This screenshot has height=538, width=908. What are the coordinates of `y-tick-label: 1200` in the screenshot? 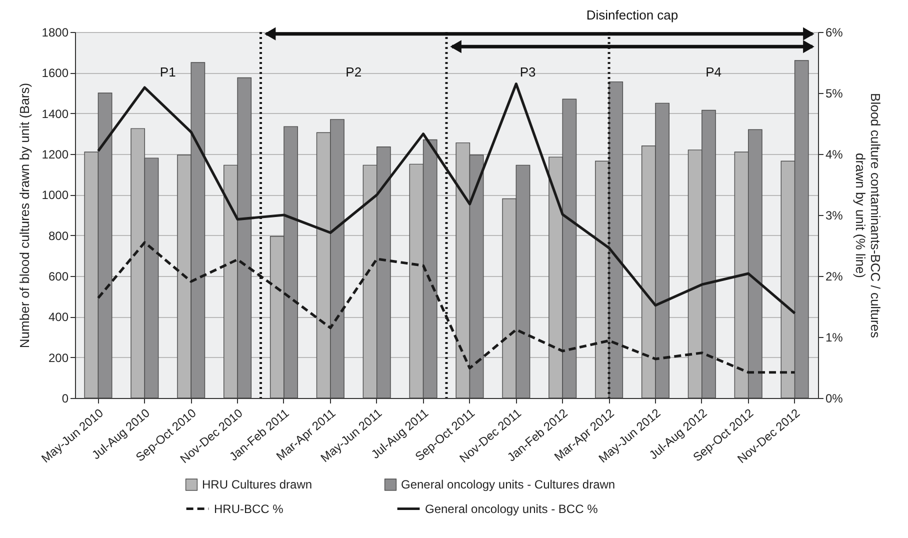 It's located at (55, 155).